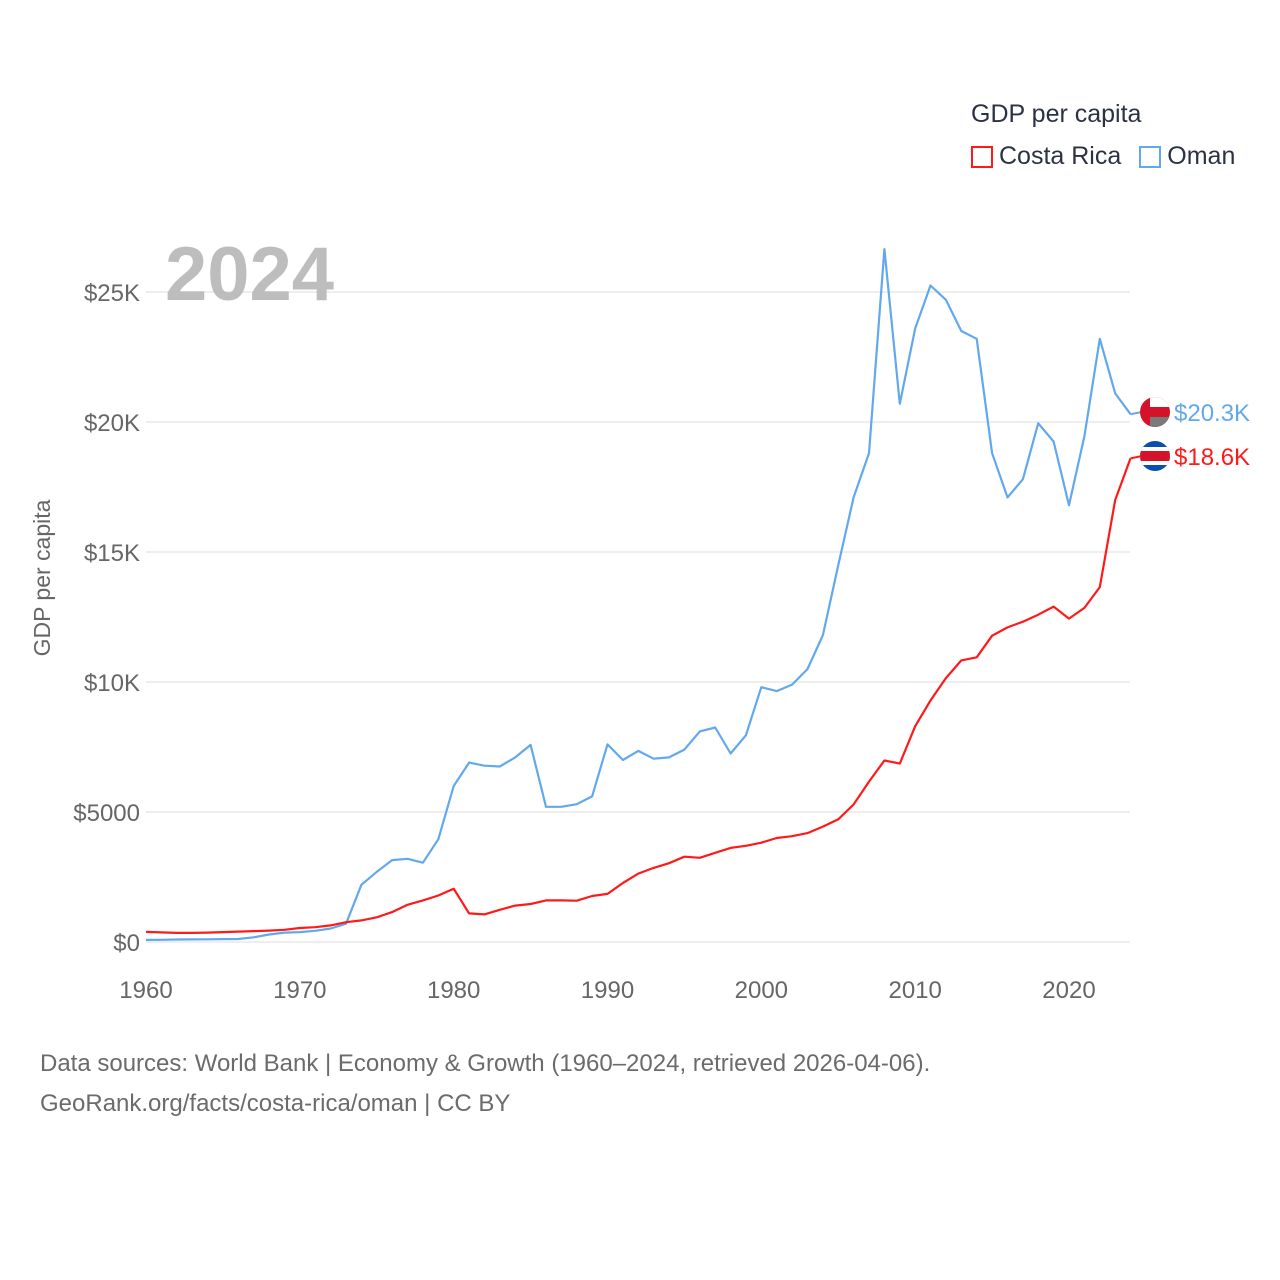 Image resolution: width=1280 pixels, height=1280 pixels. Describe the element at coordinates (112, 423) in the screenshot. I see `y-tick-label: $20K` at that location.